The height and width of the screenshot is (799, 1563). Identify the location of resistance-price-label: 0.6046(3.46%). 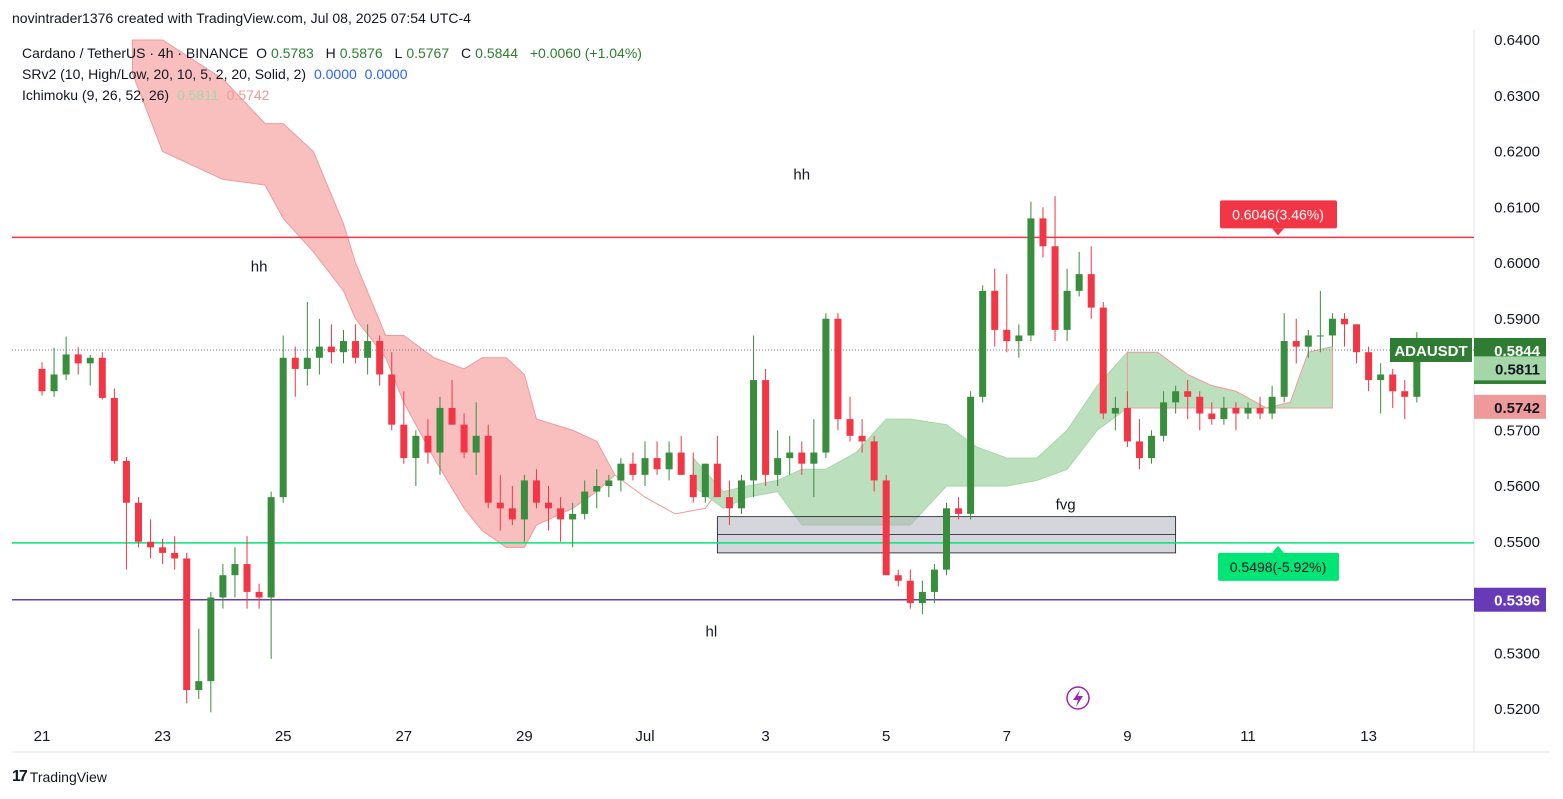
(1278, 218).